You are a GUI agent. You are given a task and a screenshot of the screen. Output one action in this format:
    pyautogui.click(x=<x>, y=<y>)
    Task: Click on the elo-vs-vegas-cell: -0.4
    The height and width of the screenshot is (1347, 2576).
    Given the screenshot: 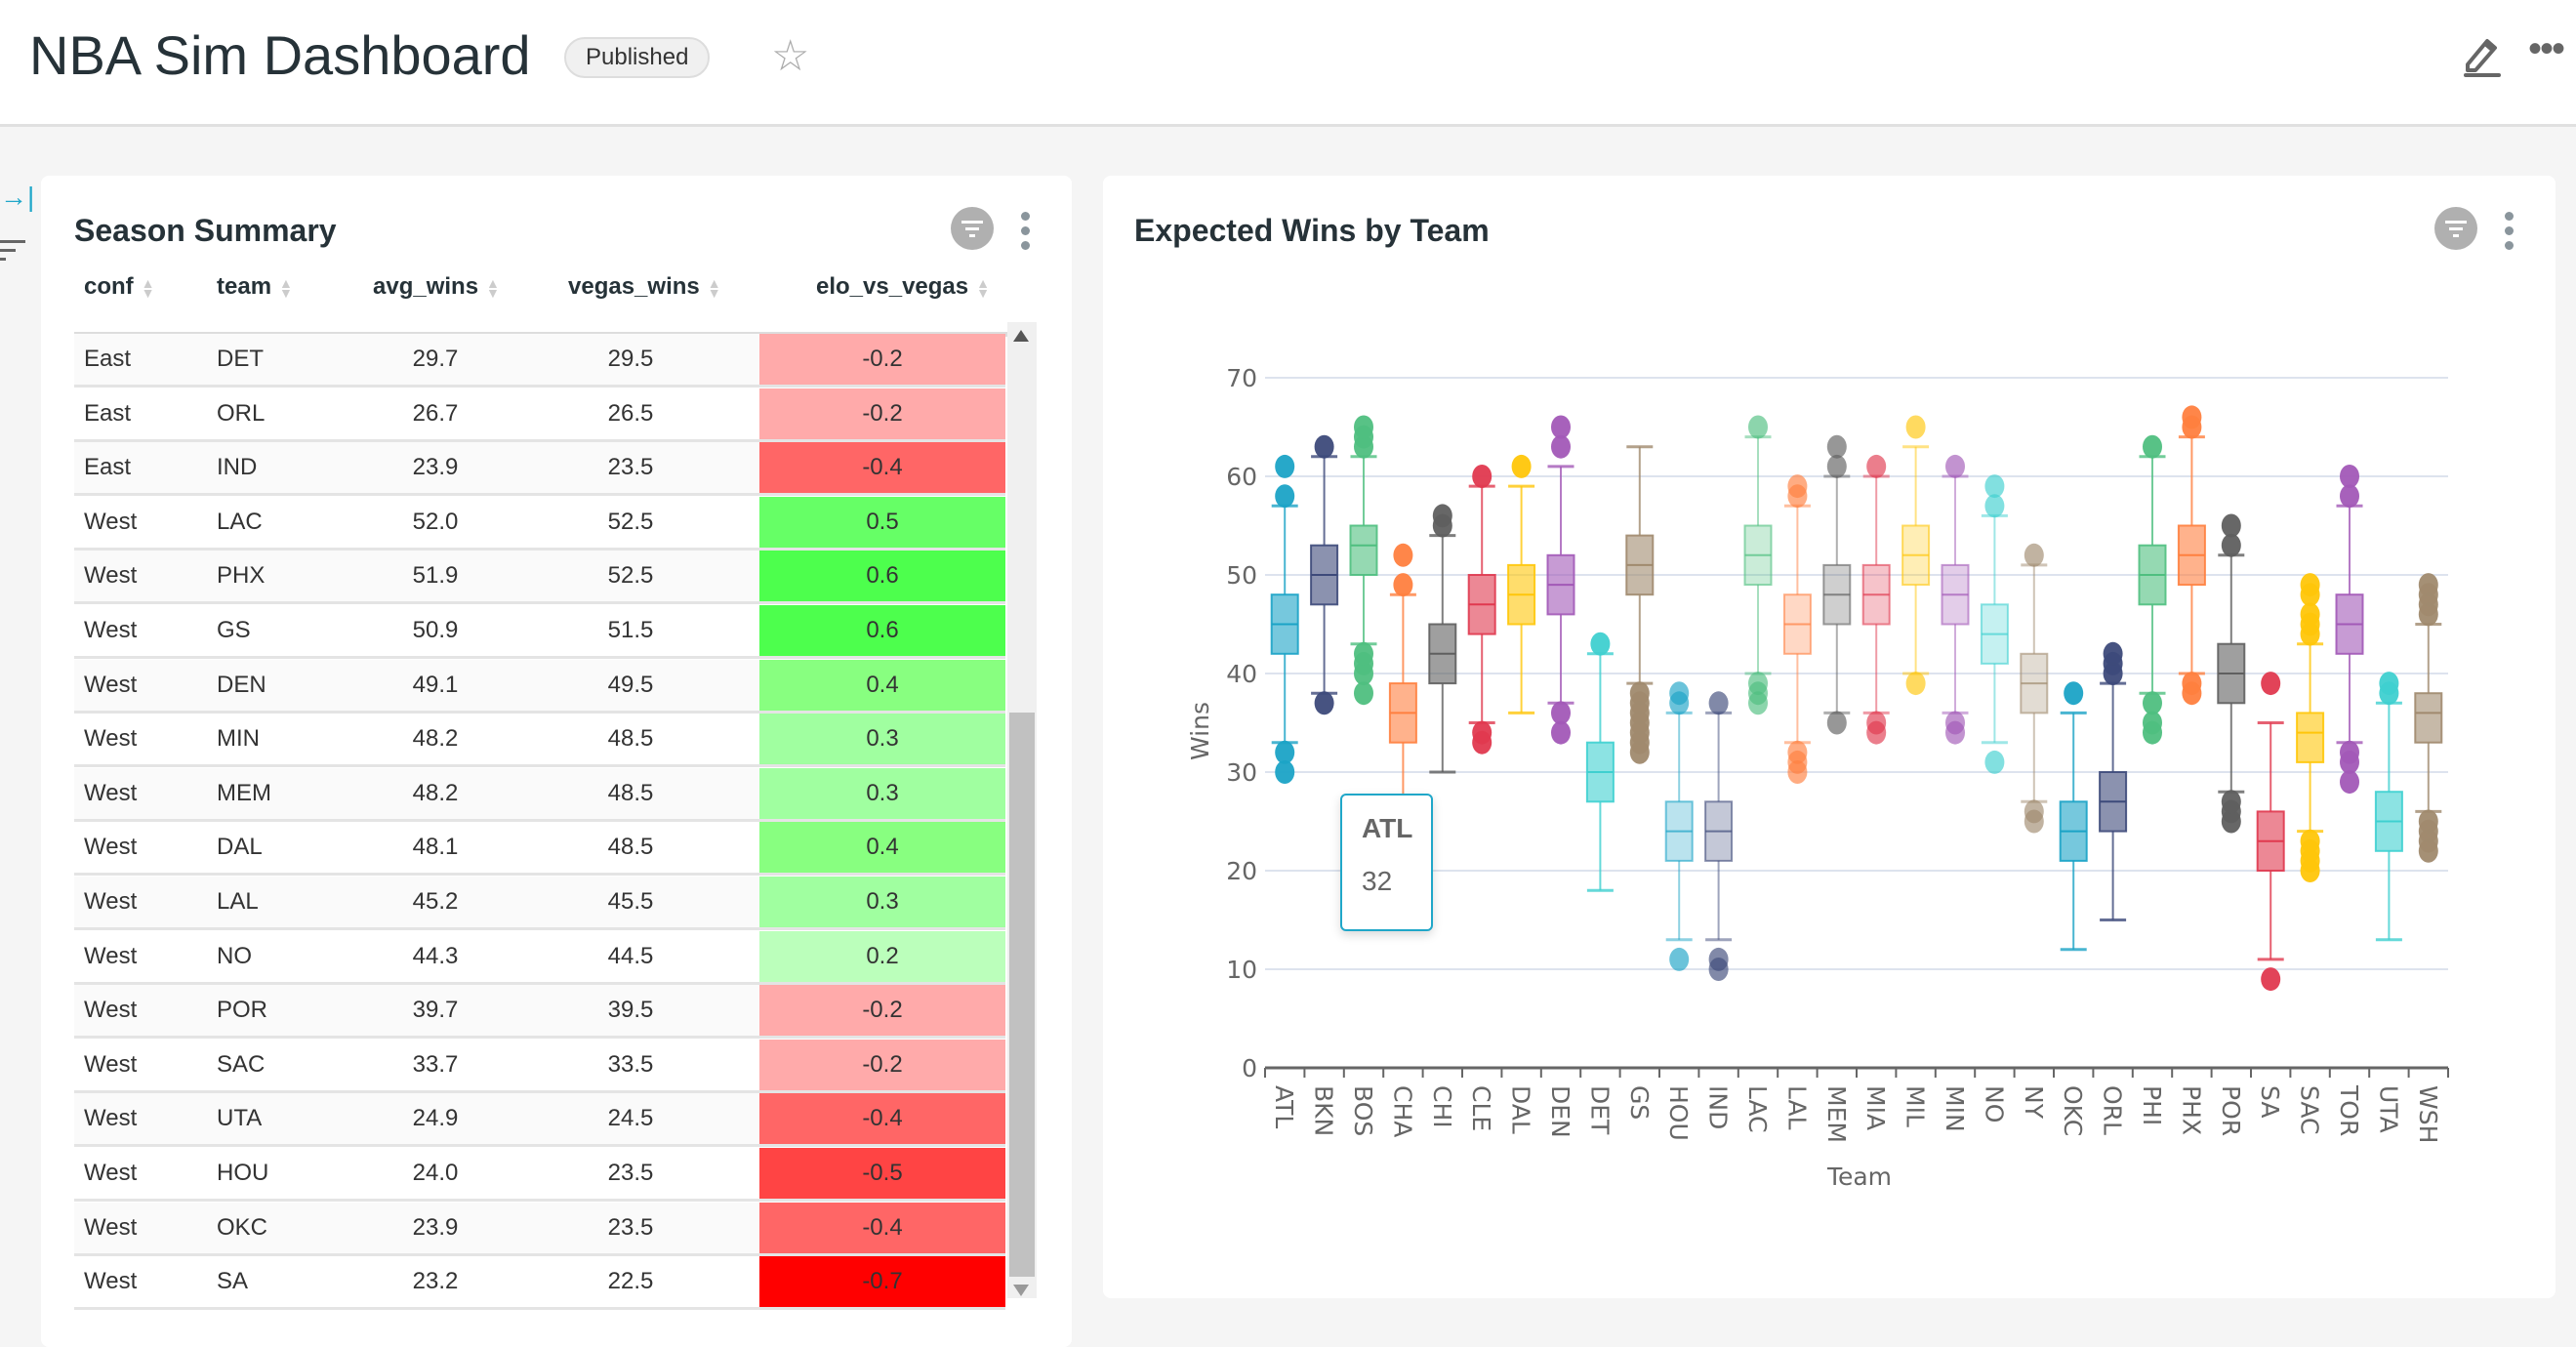 What is the action you would take?
    pyautogui.click(x=882, y=1119)
    